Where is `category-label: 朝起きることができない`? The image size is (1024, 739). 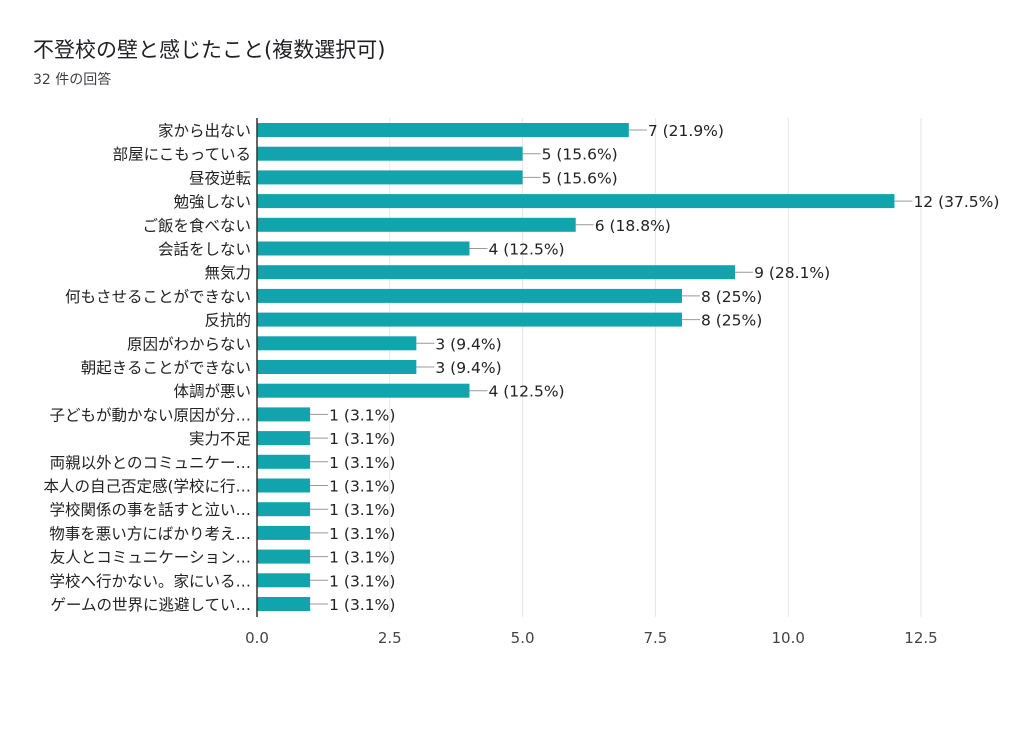 category-label: 朝起きることができない is located at coordinates (166, 368).